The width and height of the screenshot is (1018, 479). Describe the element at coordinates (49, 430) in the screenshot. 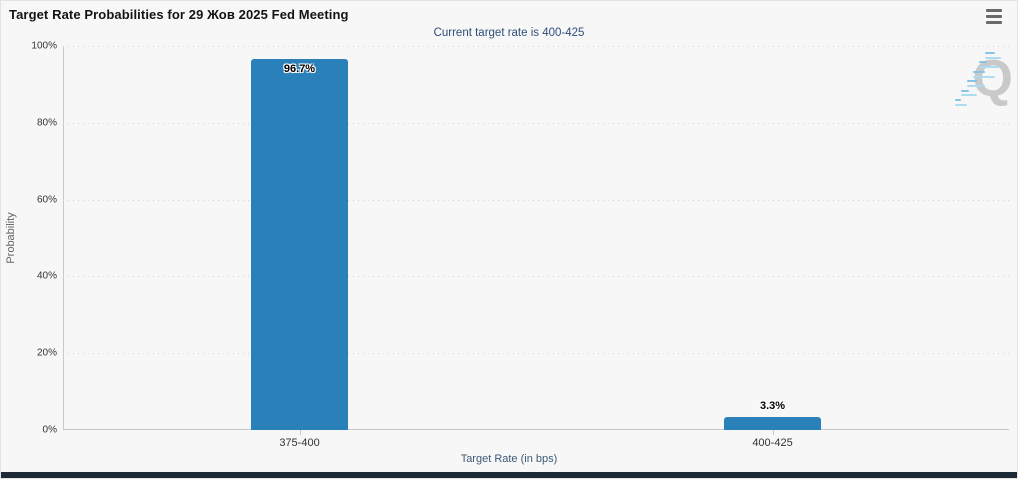

I see `y-tick-label: 0%` at that location.